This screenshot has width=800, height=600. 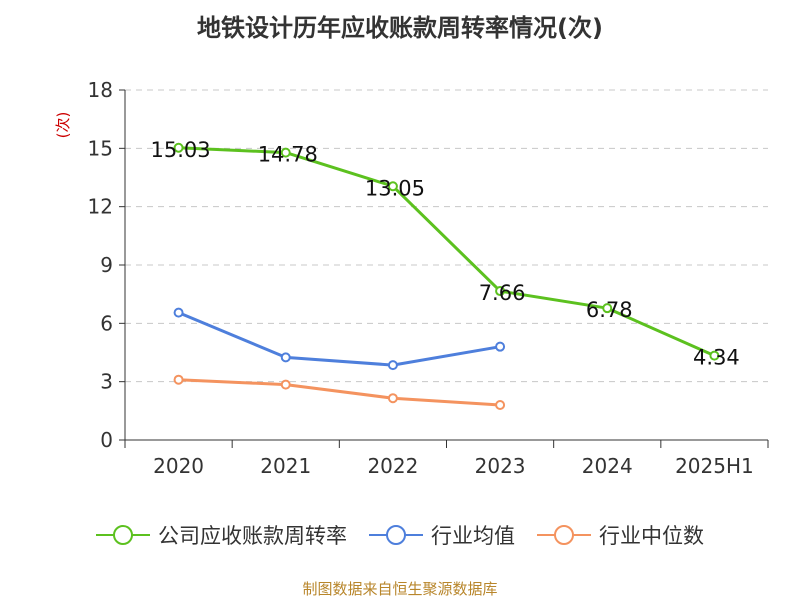 What do you see at coordinates (500, 466) in the screenshot?
I see `x-tick-label: 2023` at bounding box center [500, 466].